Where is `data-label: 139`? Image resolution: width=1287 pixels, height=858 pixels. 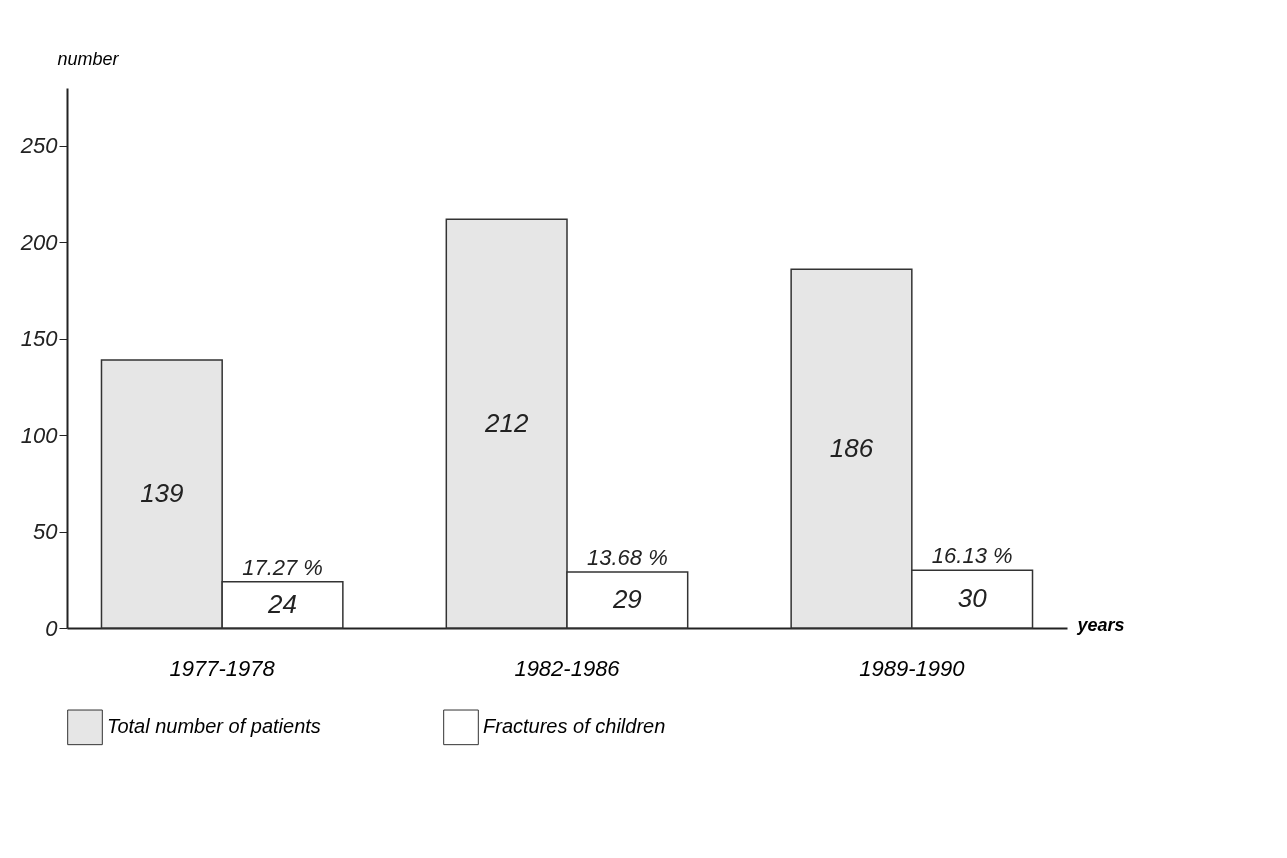
data-label: 139 is located at coordinates (162, 492).